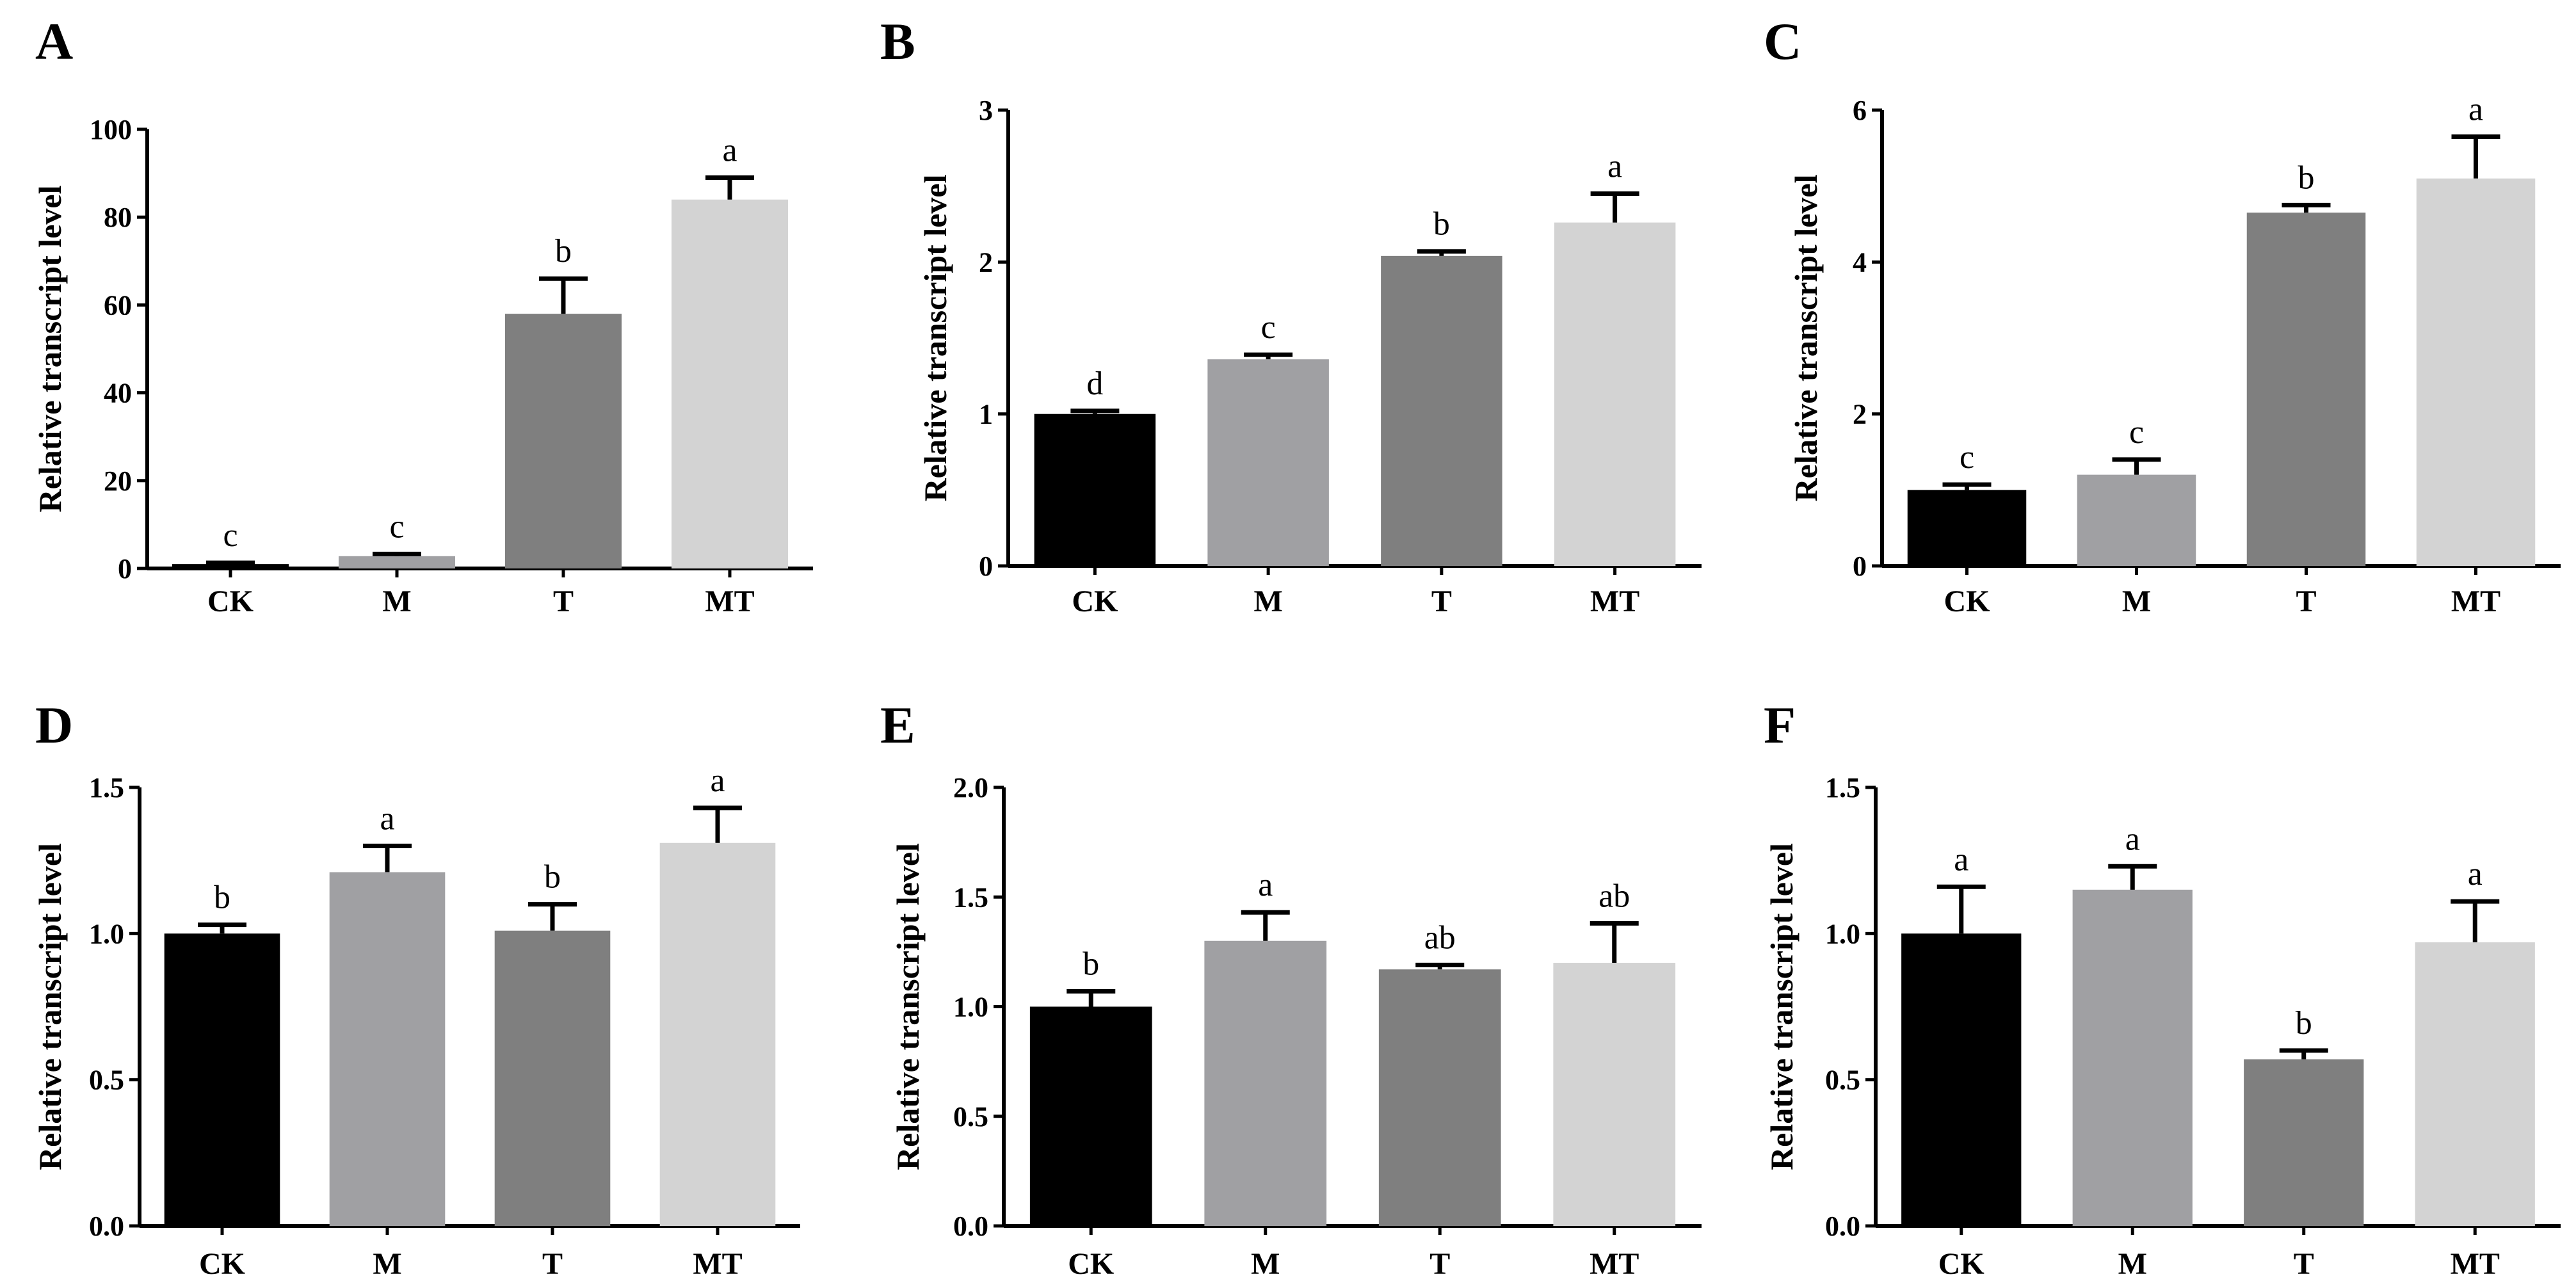 Image resolution: width=2576 pixels, height=1288 pixels. What do you see at coordinates (986, 110) in the screenshot?
I see `y-tick-label: 3` at bounding box center [986, 110].